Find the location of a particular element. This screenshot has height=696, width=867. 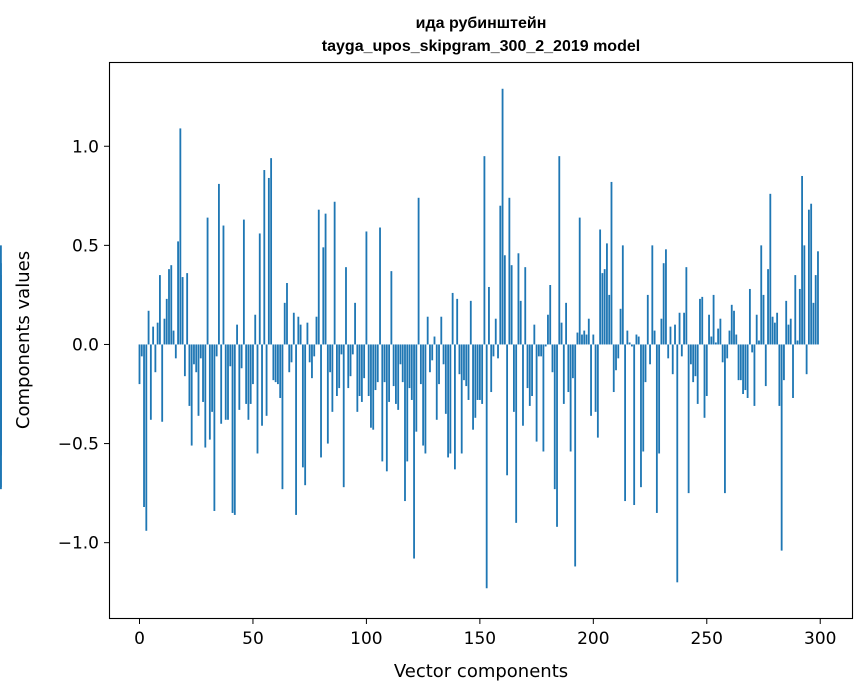

y-tick-label: −0.5 is located at coordinates (78, 445).